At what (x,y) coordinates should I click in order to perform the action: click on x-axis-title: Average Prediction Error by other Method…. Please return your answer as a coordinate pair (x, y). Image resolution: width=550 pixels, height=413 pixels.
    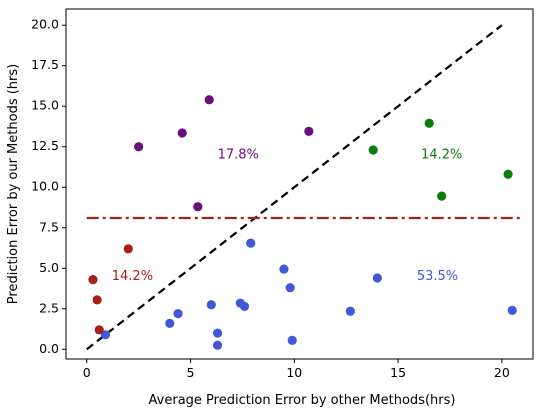
    Looking at the image, I should click on (302, 400).